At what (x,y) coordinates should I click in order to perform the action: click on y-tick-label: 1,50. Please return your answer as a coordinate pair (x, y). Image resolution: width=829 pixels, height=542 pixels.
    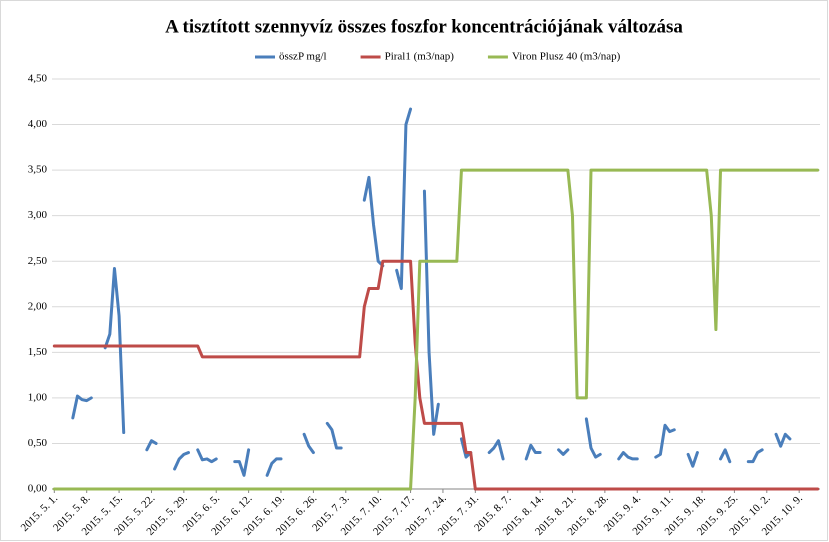
    Looking at the image, I should click on (38, 352).